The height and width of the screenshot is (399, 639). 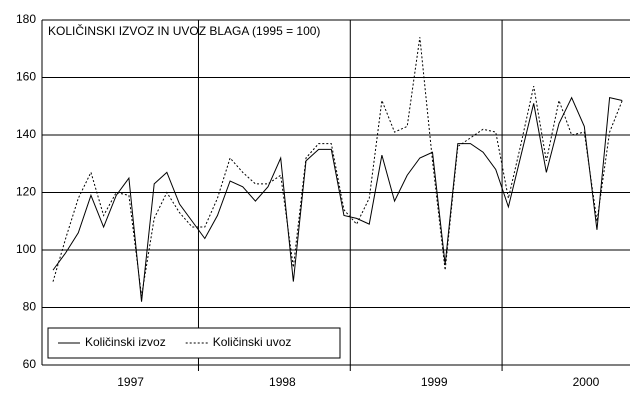 I want to click on y-tick-label: 120, so click(x=26, y=192).